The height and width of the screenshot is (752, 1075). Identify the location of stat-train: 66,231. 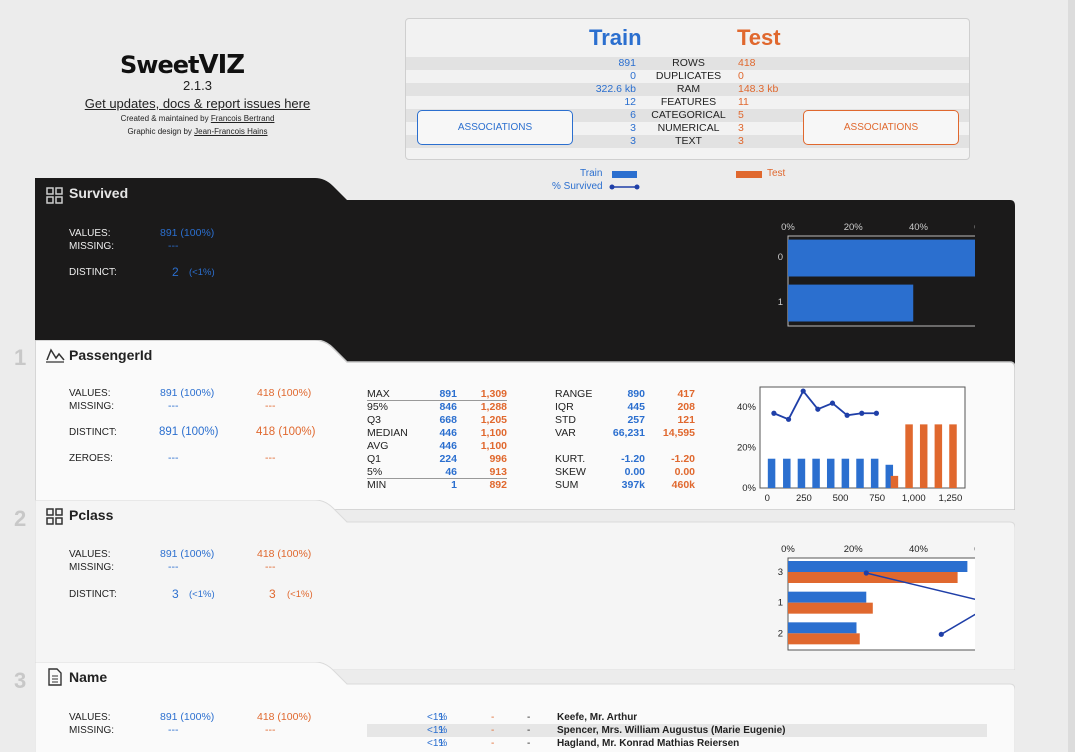
(628, 433).